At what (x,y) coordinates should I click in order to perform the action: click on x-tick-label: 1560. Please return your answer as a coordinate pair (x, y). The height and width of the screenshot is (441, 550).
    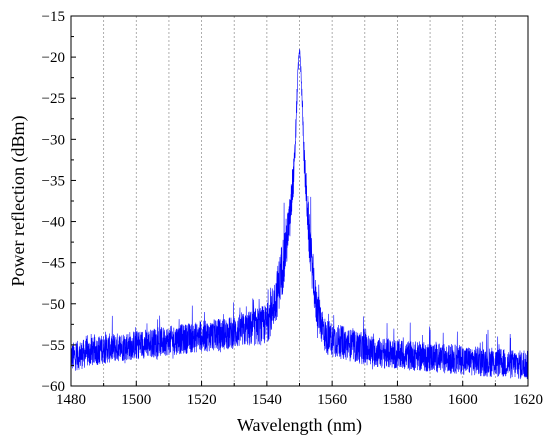
    Looking at the image, I should click on (332, 400).